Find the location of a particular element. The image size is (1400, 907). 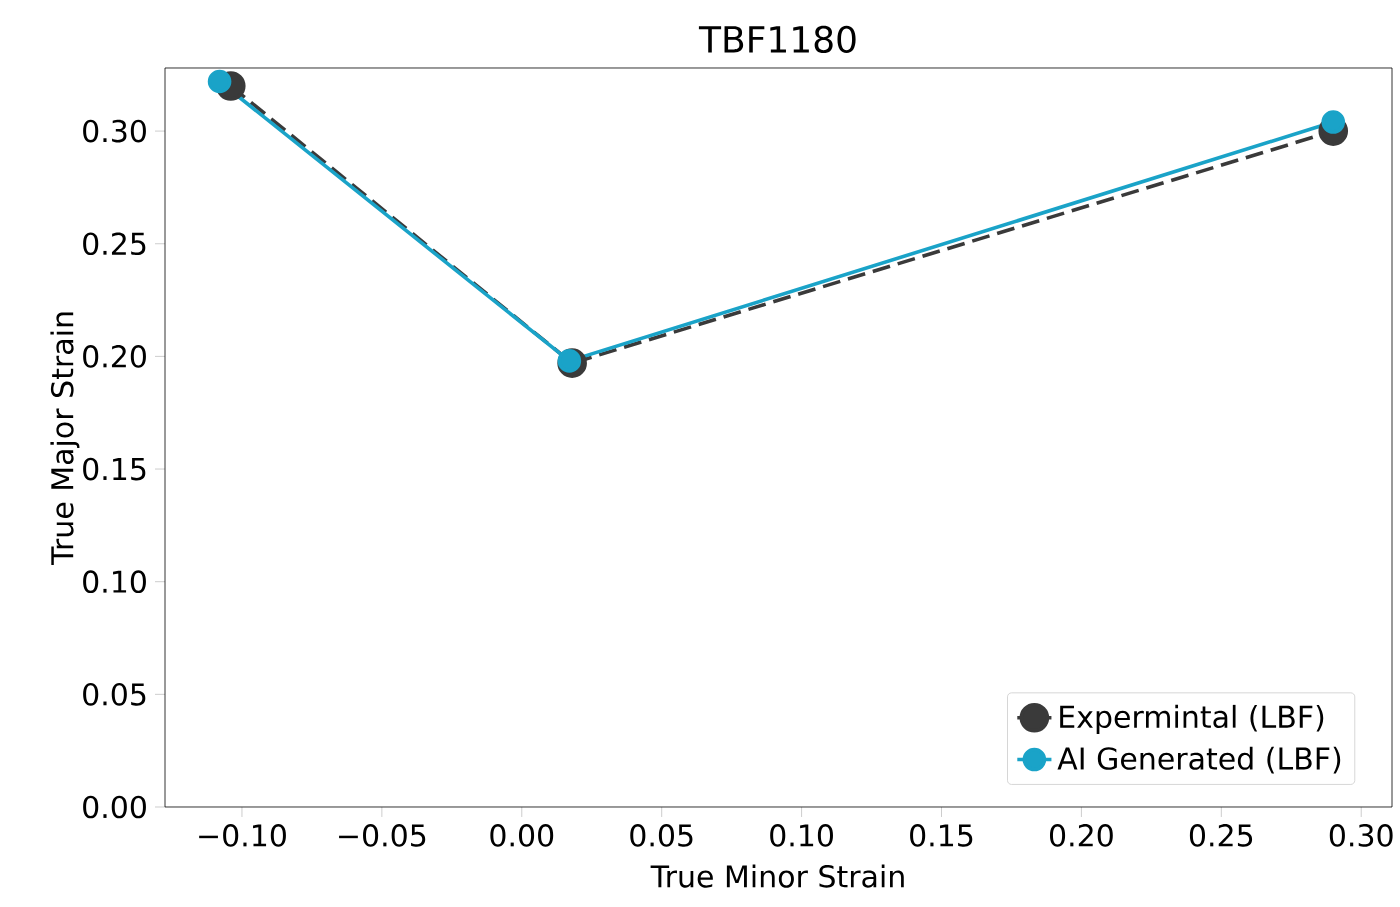

y-axis-title: True Major Strain is located at coordinates (65, 439).